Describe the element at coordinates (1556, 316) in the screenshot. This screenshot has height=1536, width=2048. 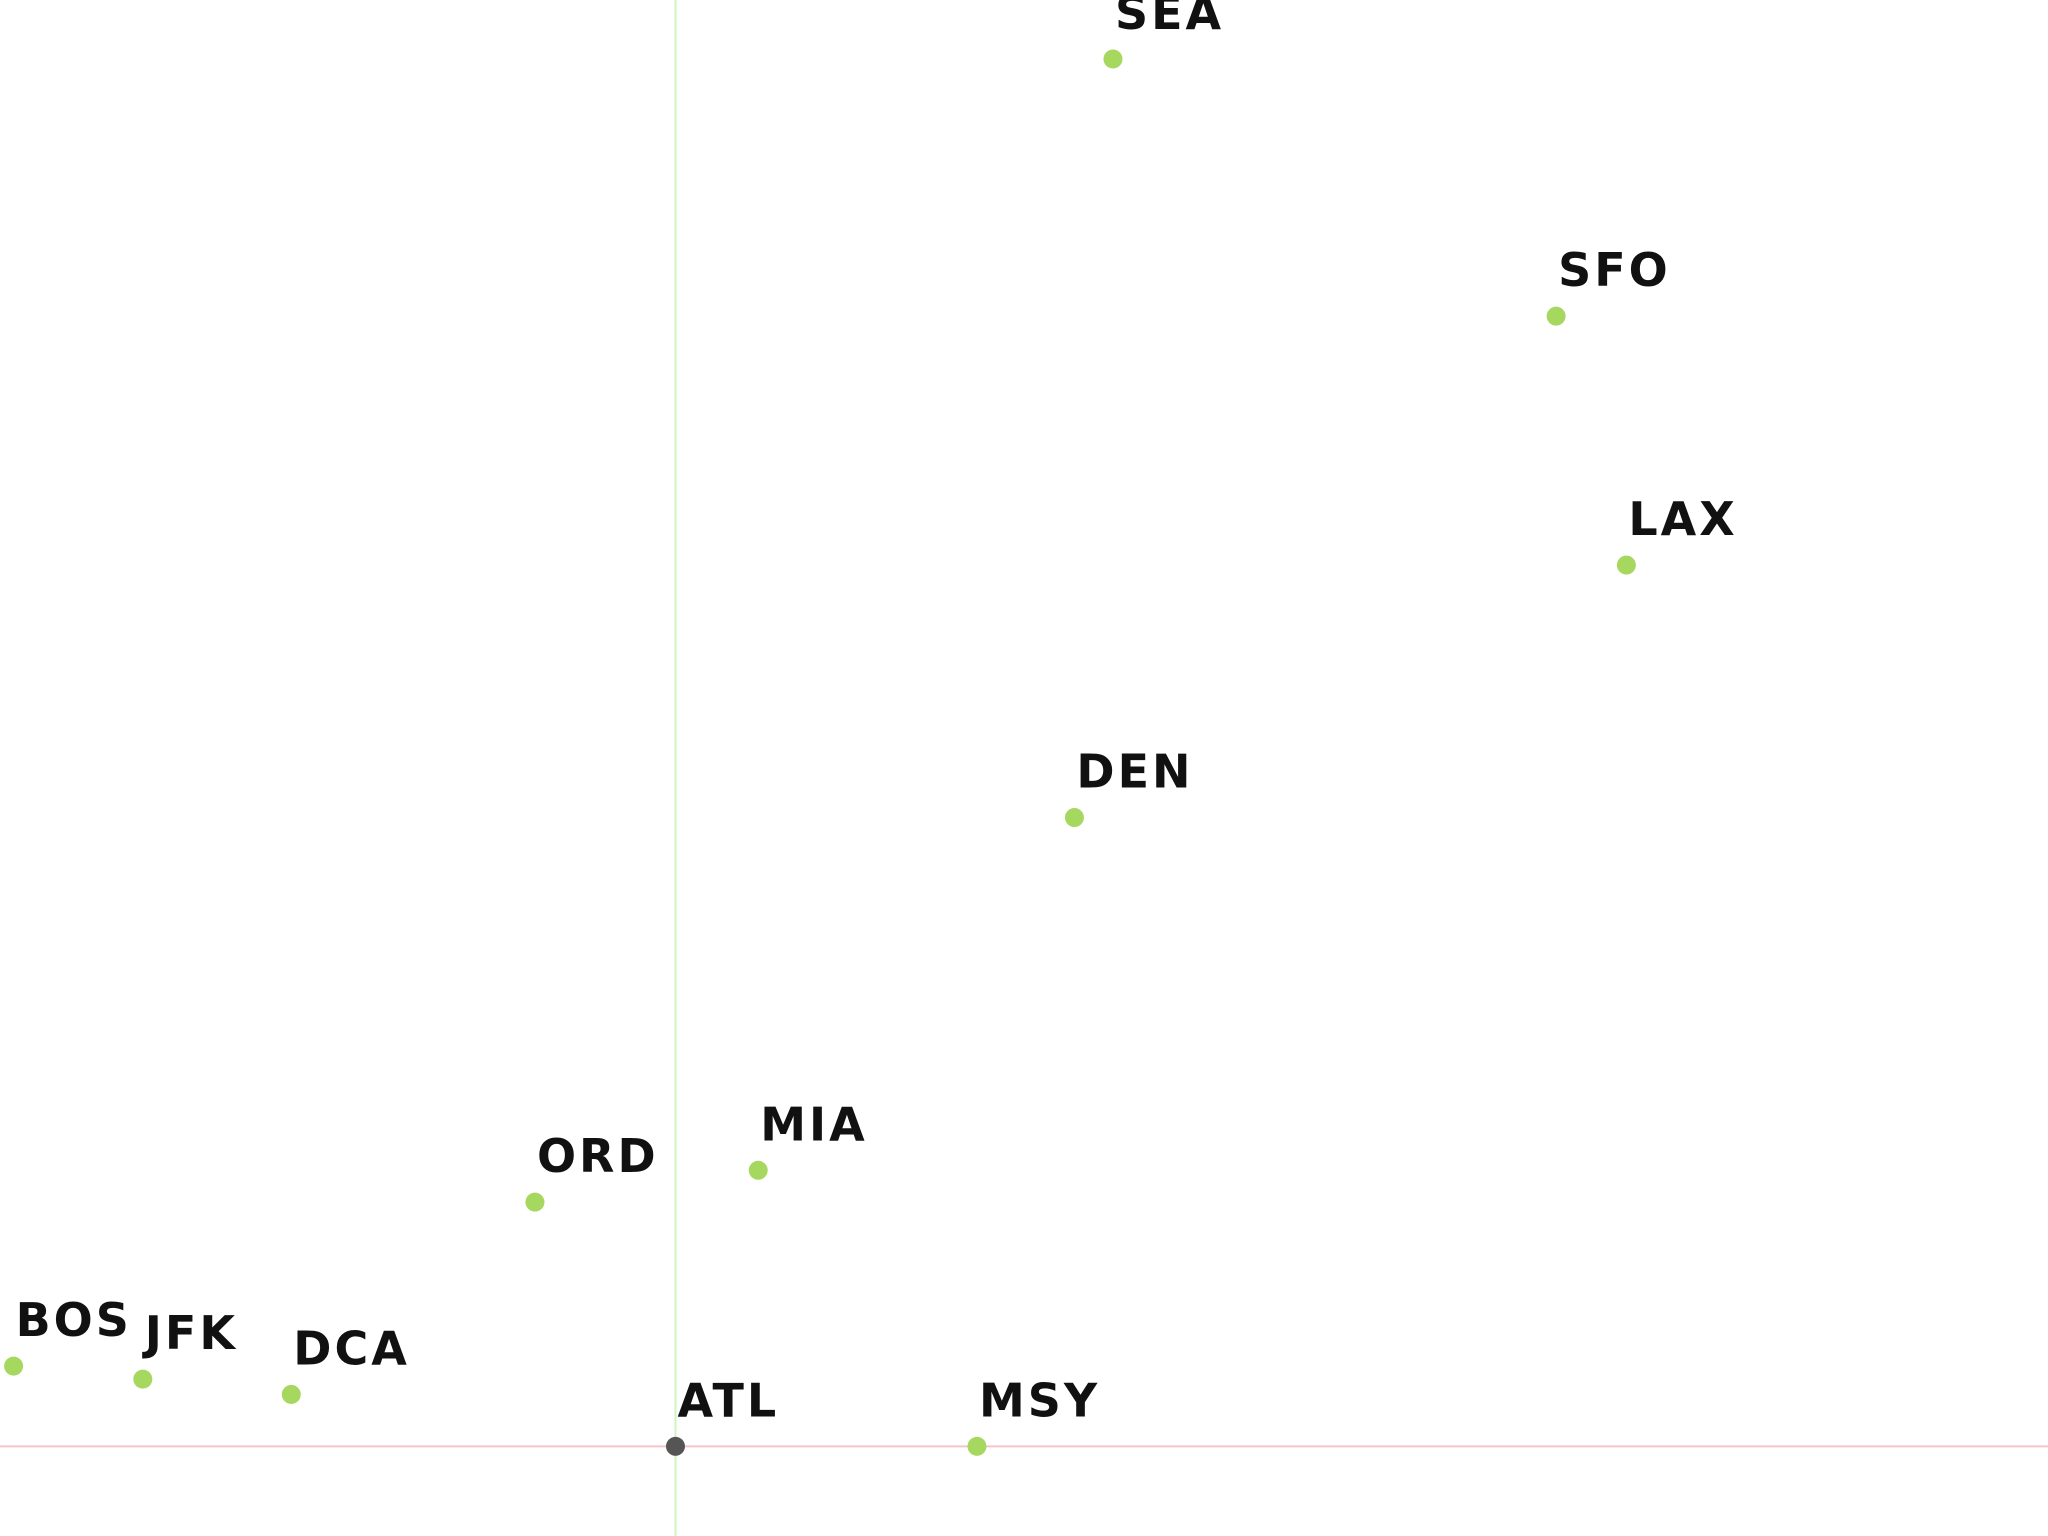
I see `point-sfo` at that location.